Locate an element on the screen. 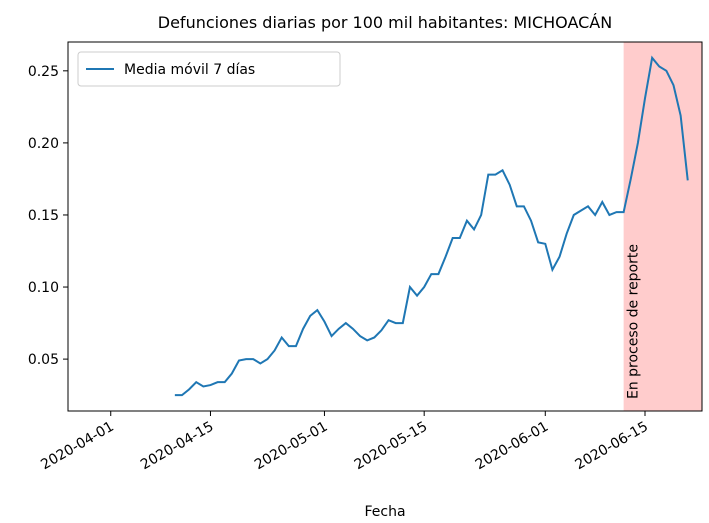  legend-box is located at coordinates (209, 69).